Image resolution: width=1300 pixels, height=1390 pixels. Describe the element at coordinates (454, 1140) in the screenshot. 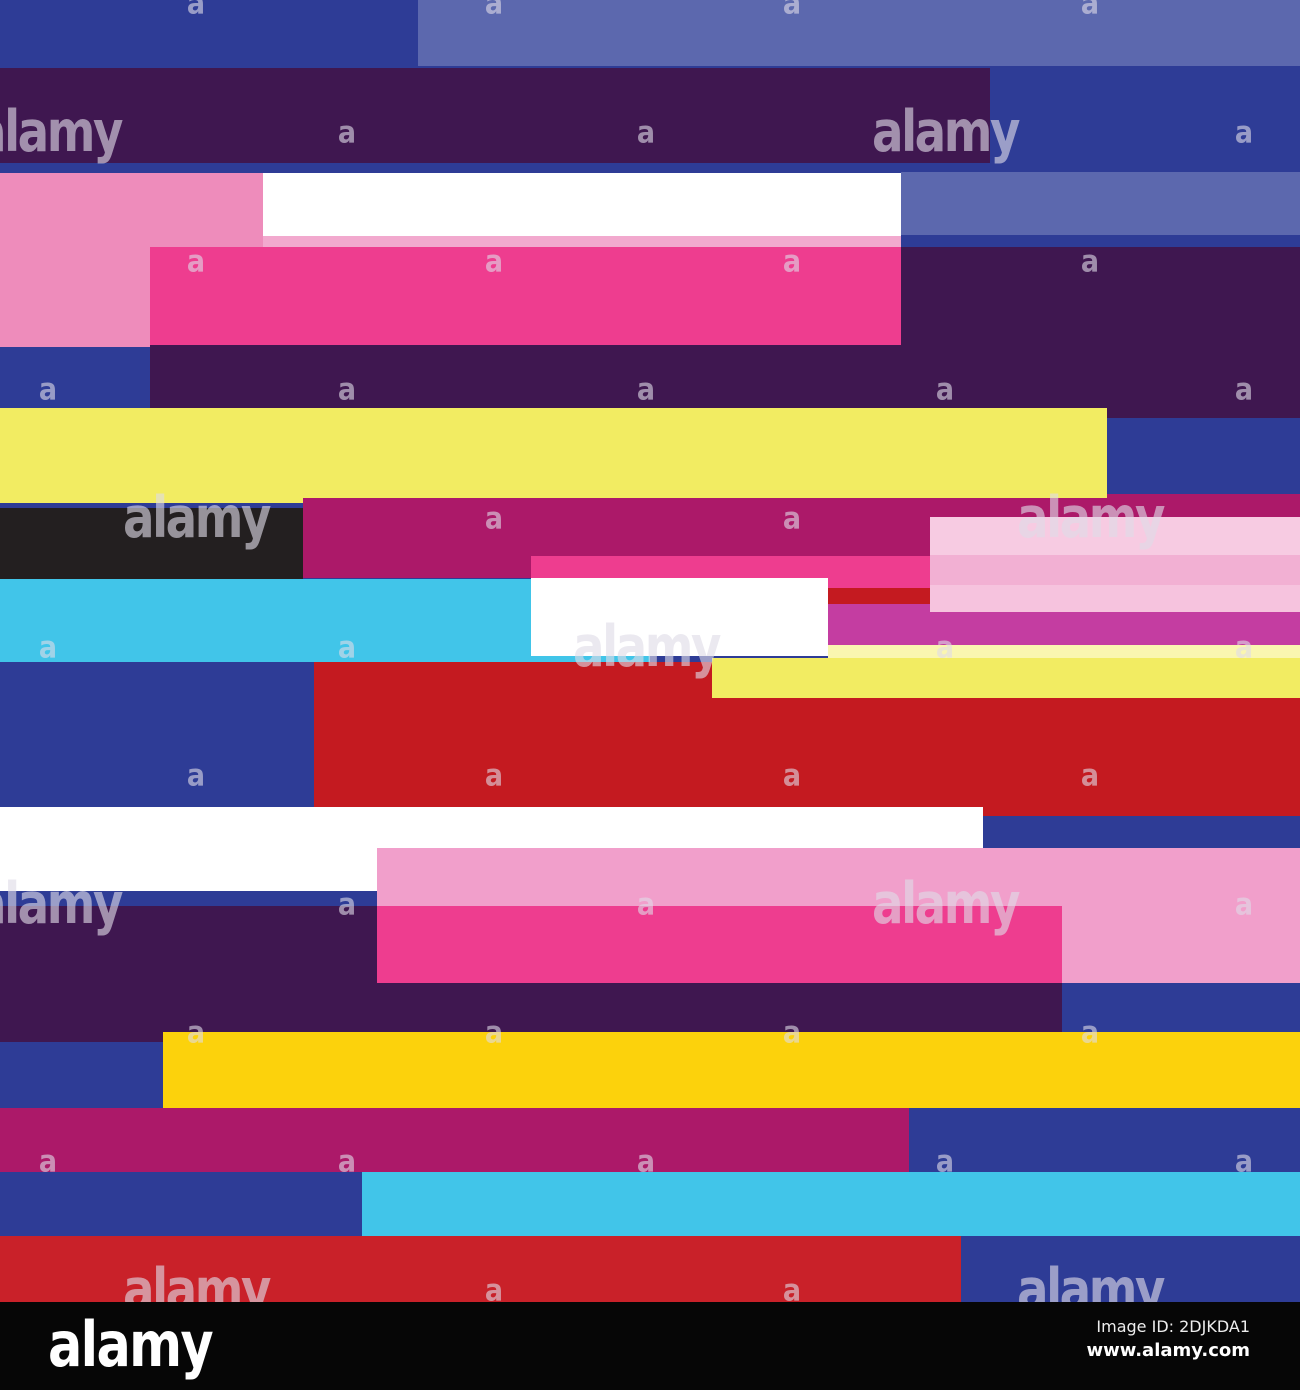

I see `magenta-bottom-row` at that location.